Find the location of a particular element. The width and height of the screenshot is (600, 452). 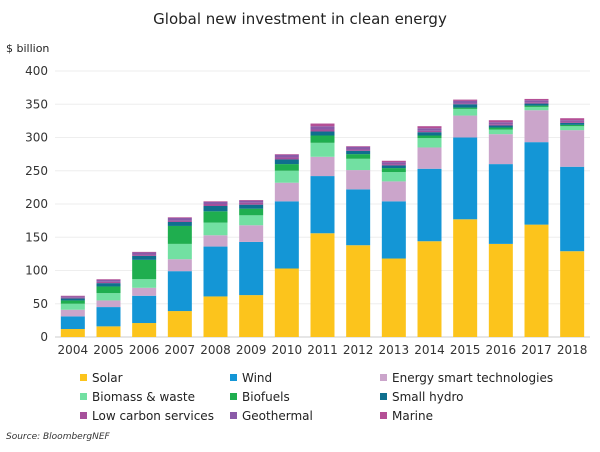

legend-item: Biofuels is located at coordinates (305, 396).